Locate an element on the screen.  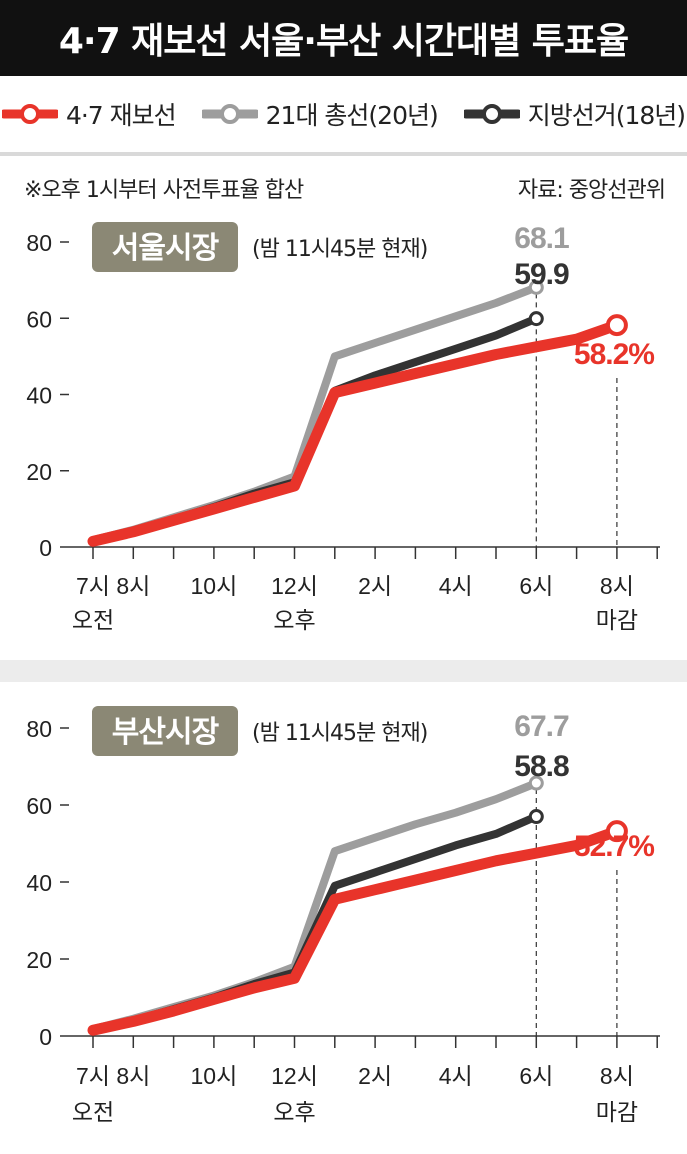
legend-item-general-election: 21대 총선(20년) is located at coordinates (320, 114).